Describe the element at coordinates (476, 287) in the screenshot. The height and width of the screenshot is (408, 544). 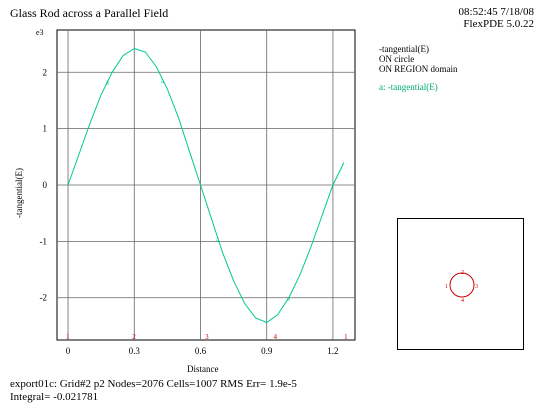
I see `inset-marker-label: 3` at that location.